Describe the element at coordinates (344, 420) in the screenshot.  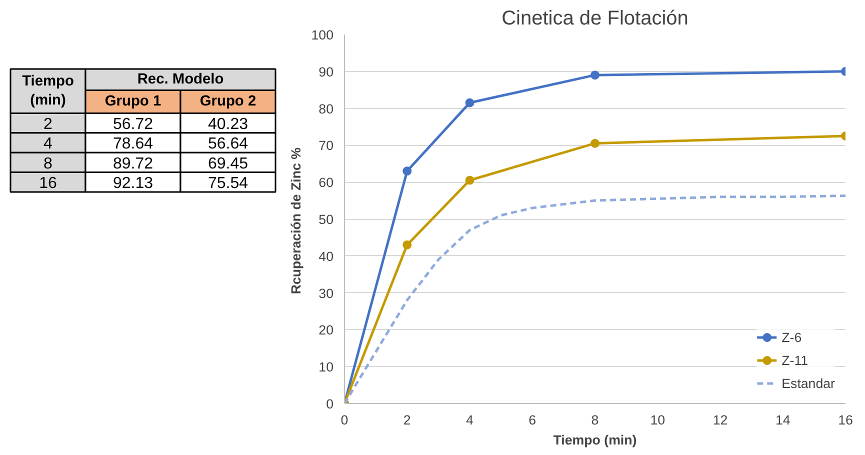
I see `x-tick-label: 0` at that location.